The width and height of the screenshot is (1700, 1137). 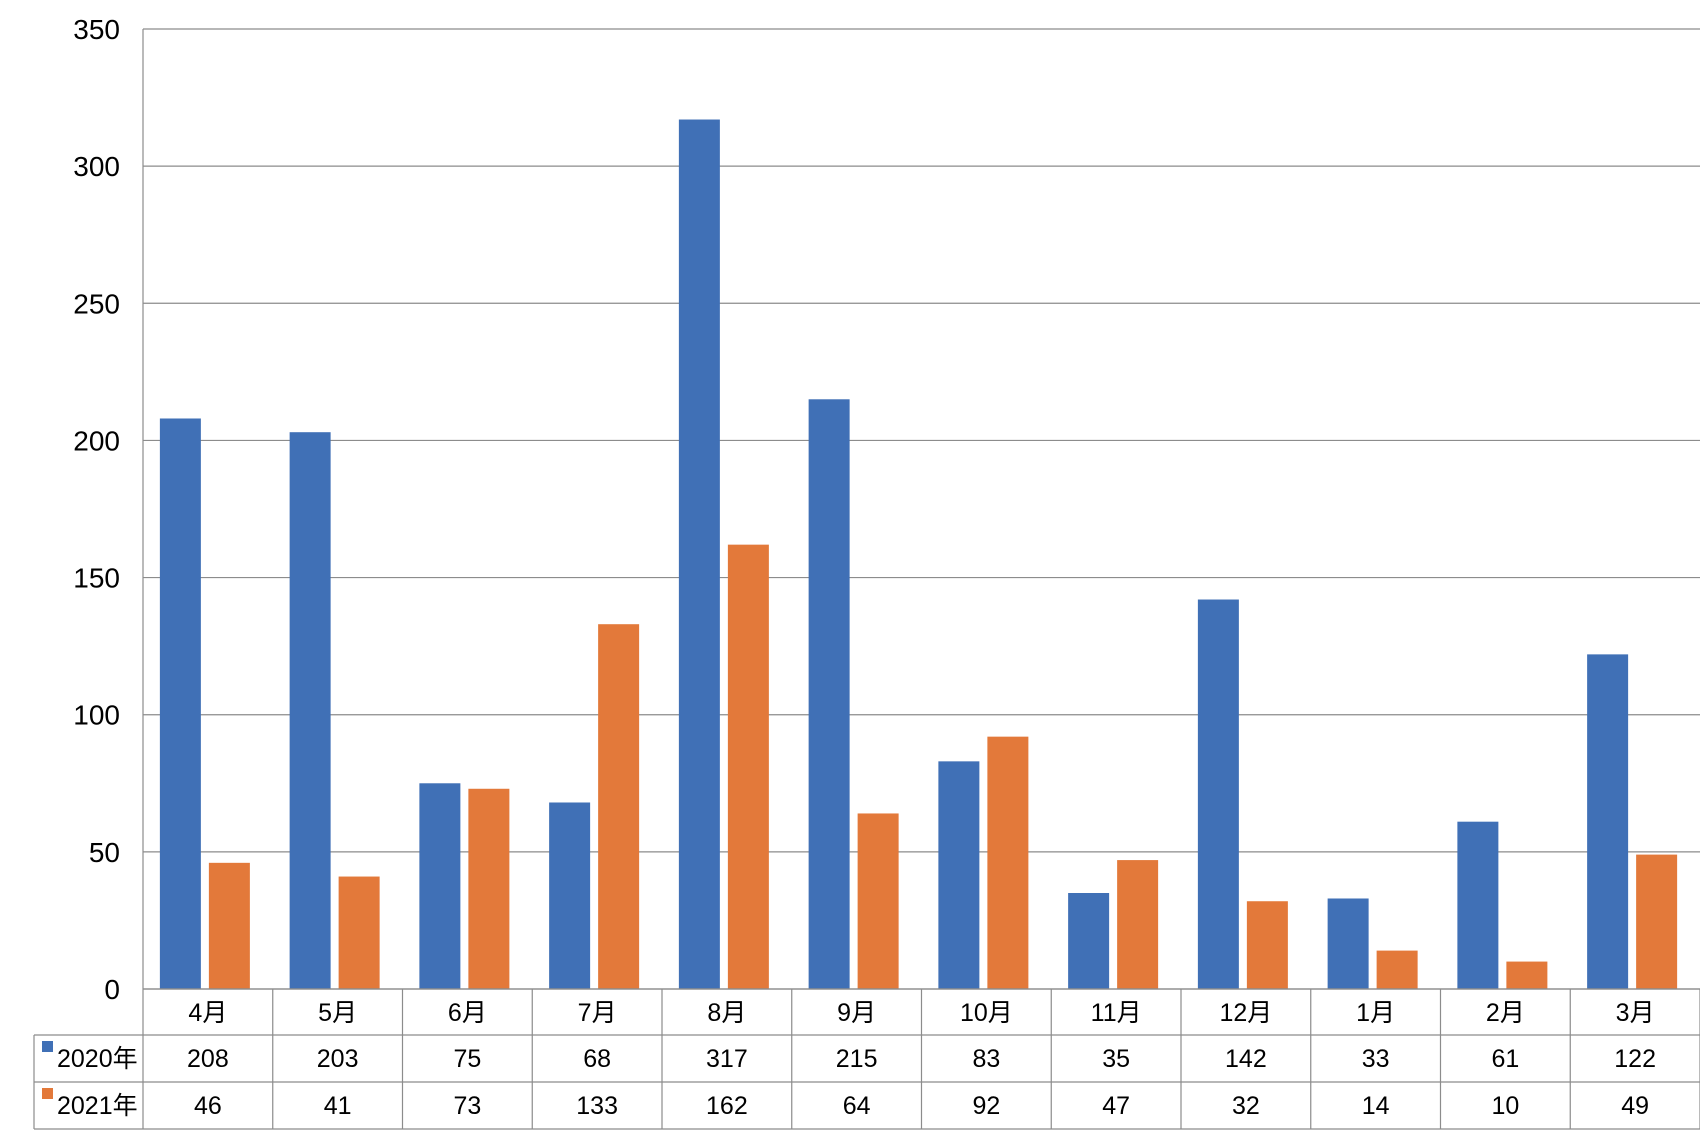 What do you see at coordinates (467, 1013) in the screenshot?
I see `x-category-label: 6月` at bounding box center [467, 1013].